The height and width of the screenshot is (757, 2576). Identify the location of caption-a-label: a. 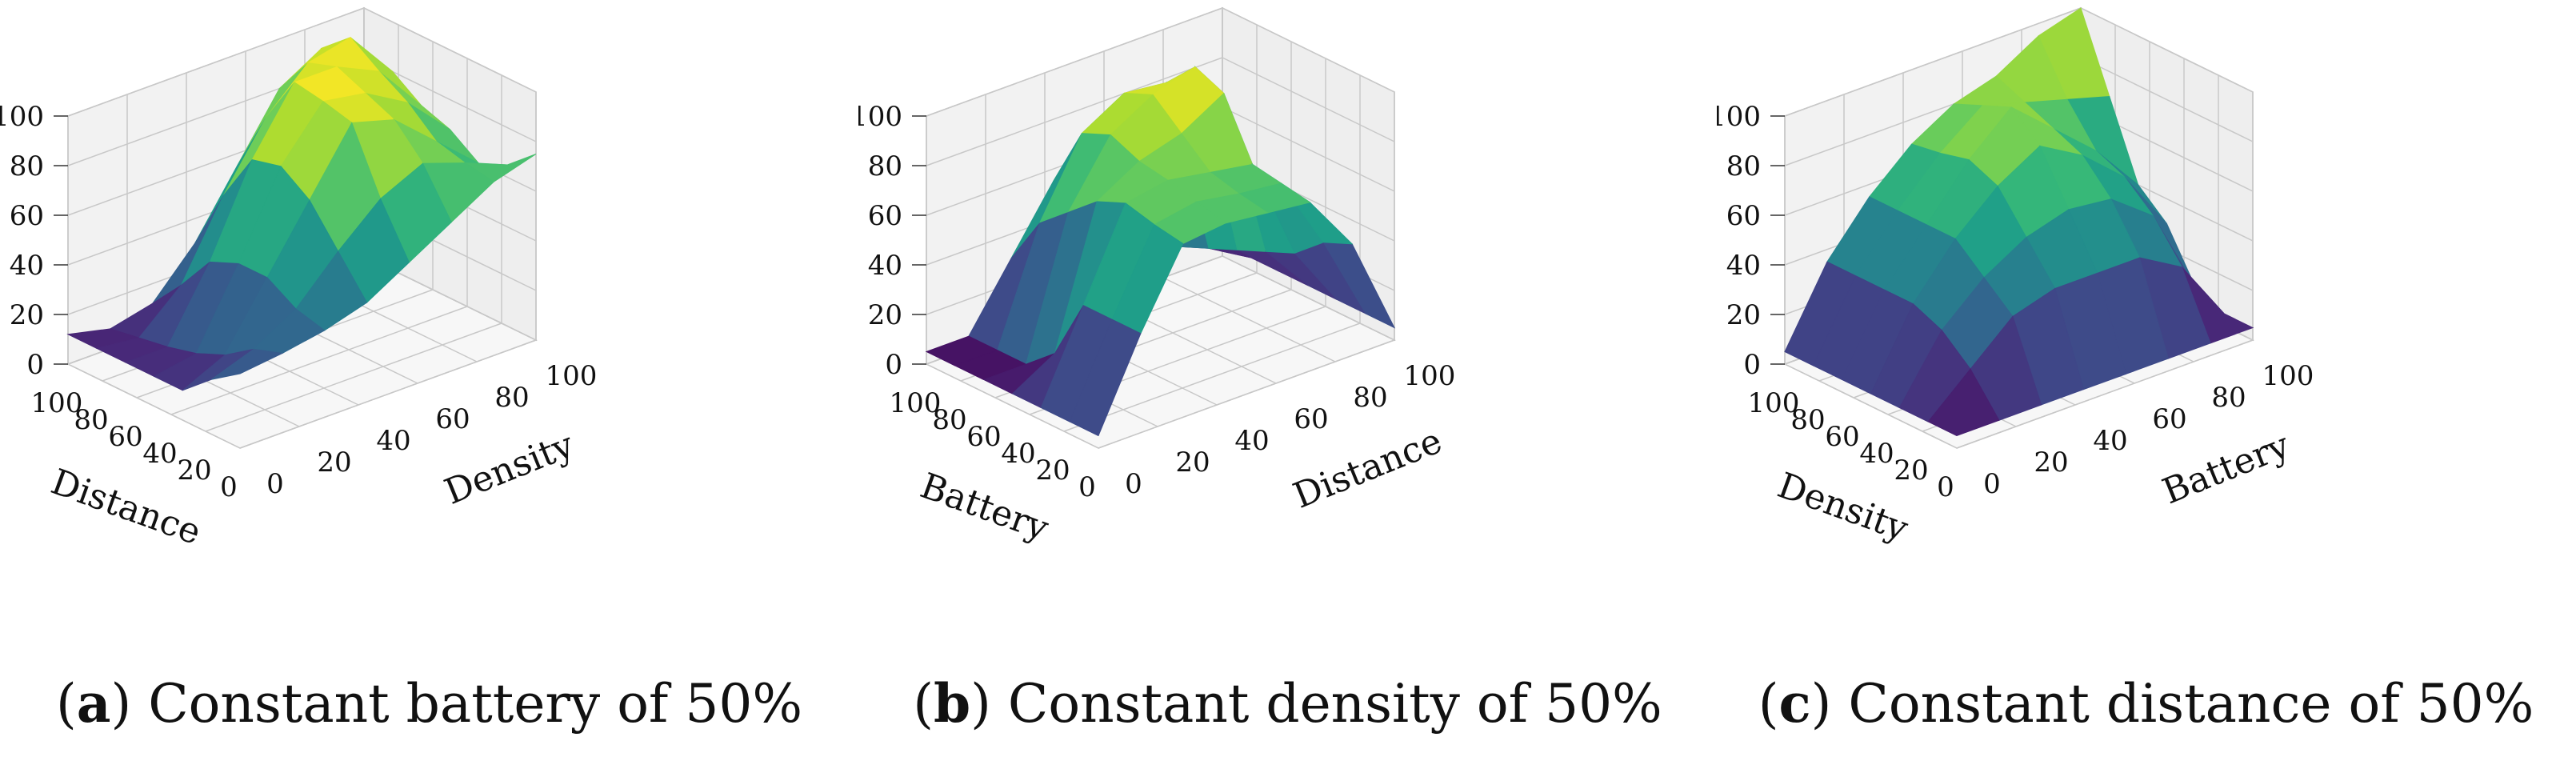
(93, 703).